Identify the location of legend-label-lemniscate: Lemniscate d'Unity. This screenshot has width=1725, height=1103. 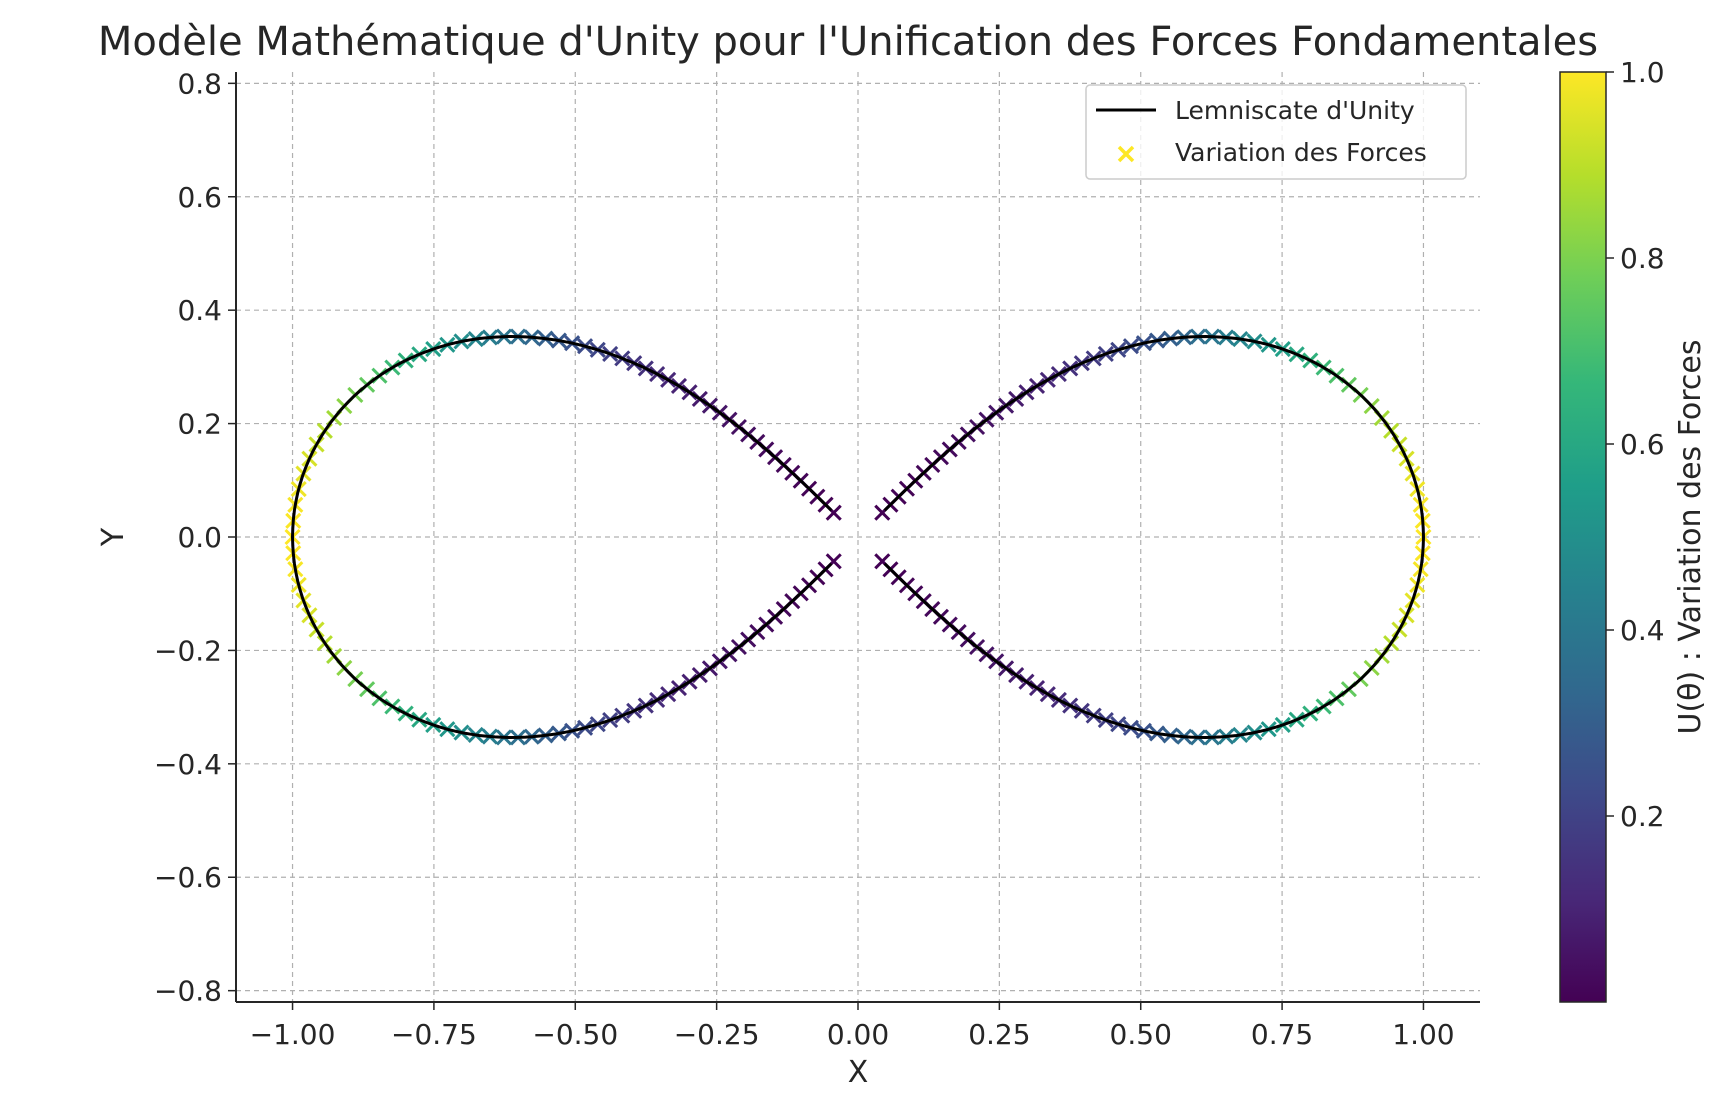
(1295, 110).